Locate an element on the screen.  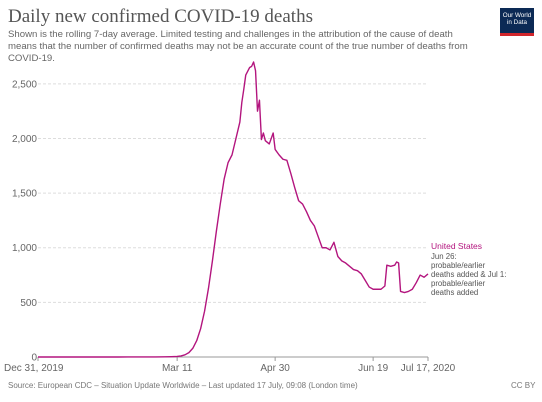
y-tick-label: 2,000 is located at coordinates (24, 139).